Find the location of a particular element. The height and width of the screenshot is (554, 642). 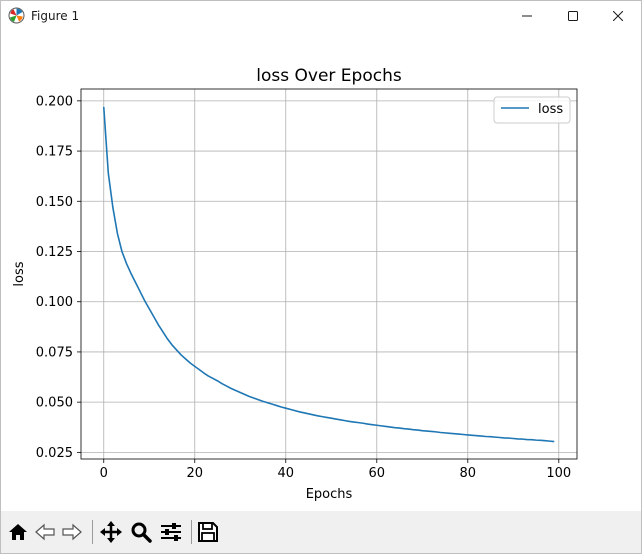

back-button is located at coordinates (45, 532).